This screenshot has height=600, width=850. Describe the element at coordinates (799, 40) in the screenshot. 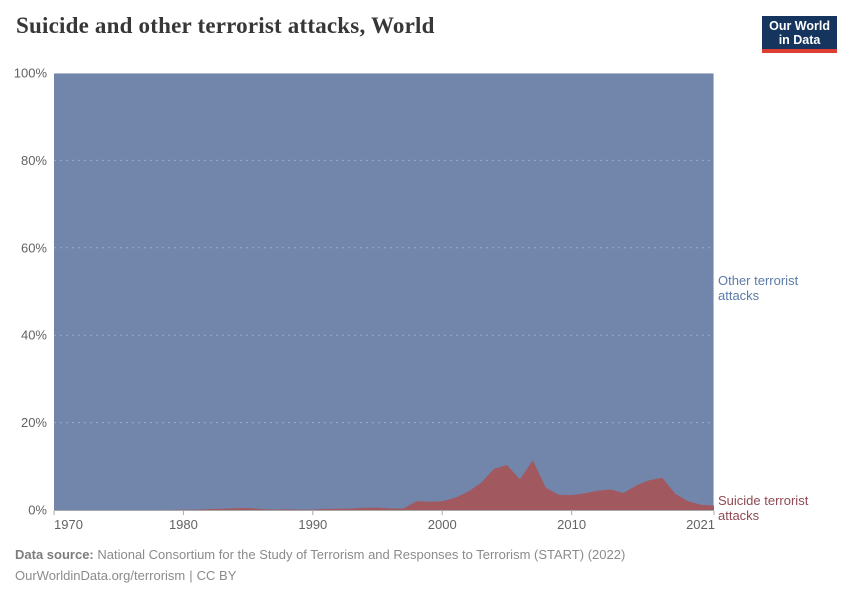

I see `owid-logo-line2: in Data` at that location.